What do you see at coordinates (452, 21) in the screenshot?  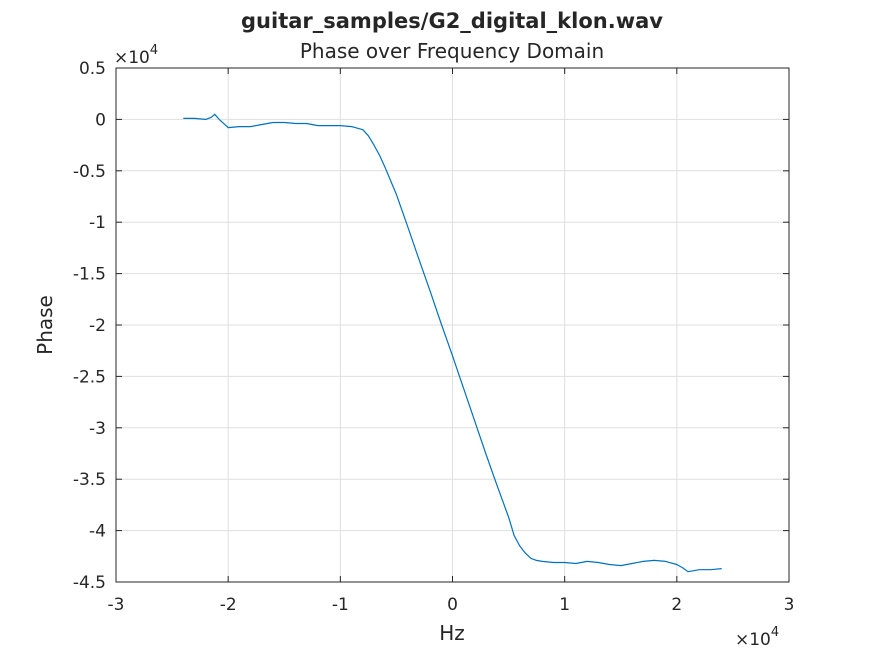 I see `chart-title: guitar_samples/G2_digital_klon.wav` at bounding box center [452, 21].